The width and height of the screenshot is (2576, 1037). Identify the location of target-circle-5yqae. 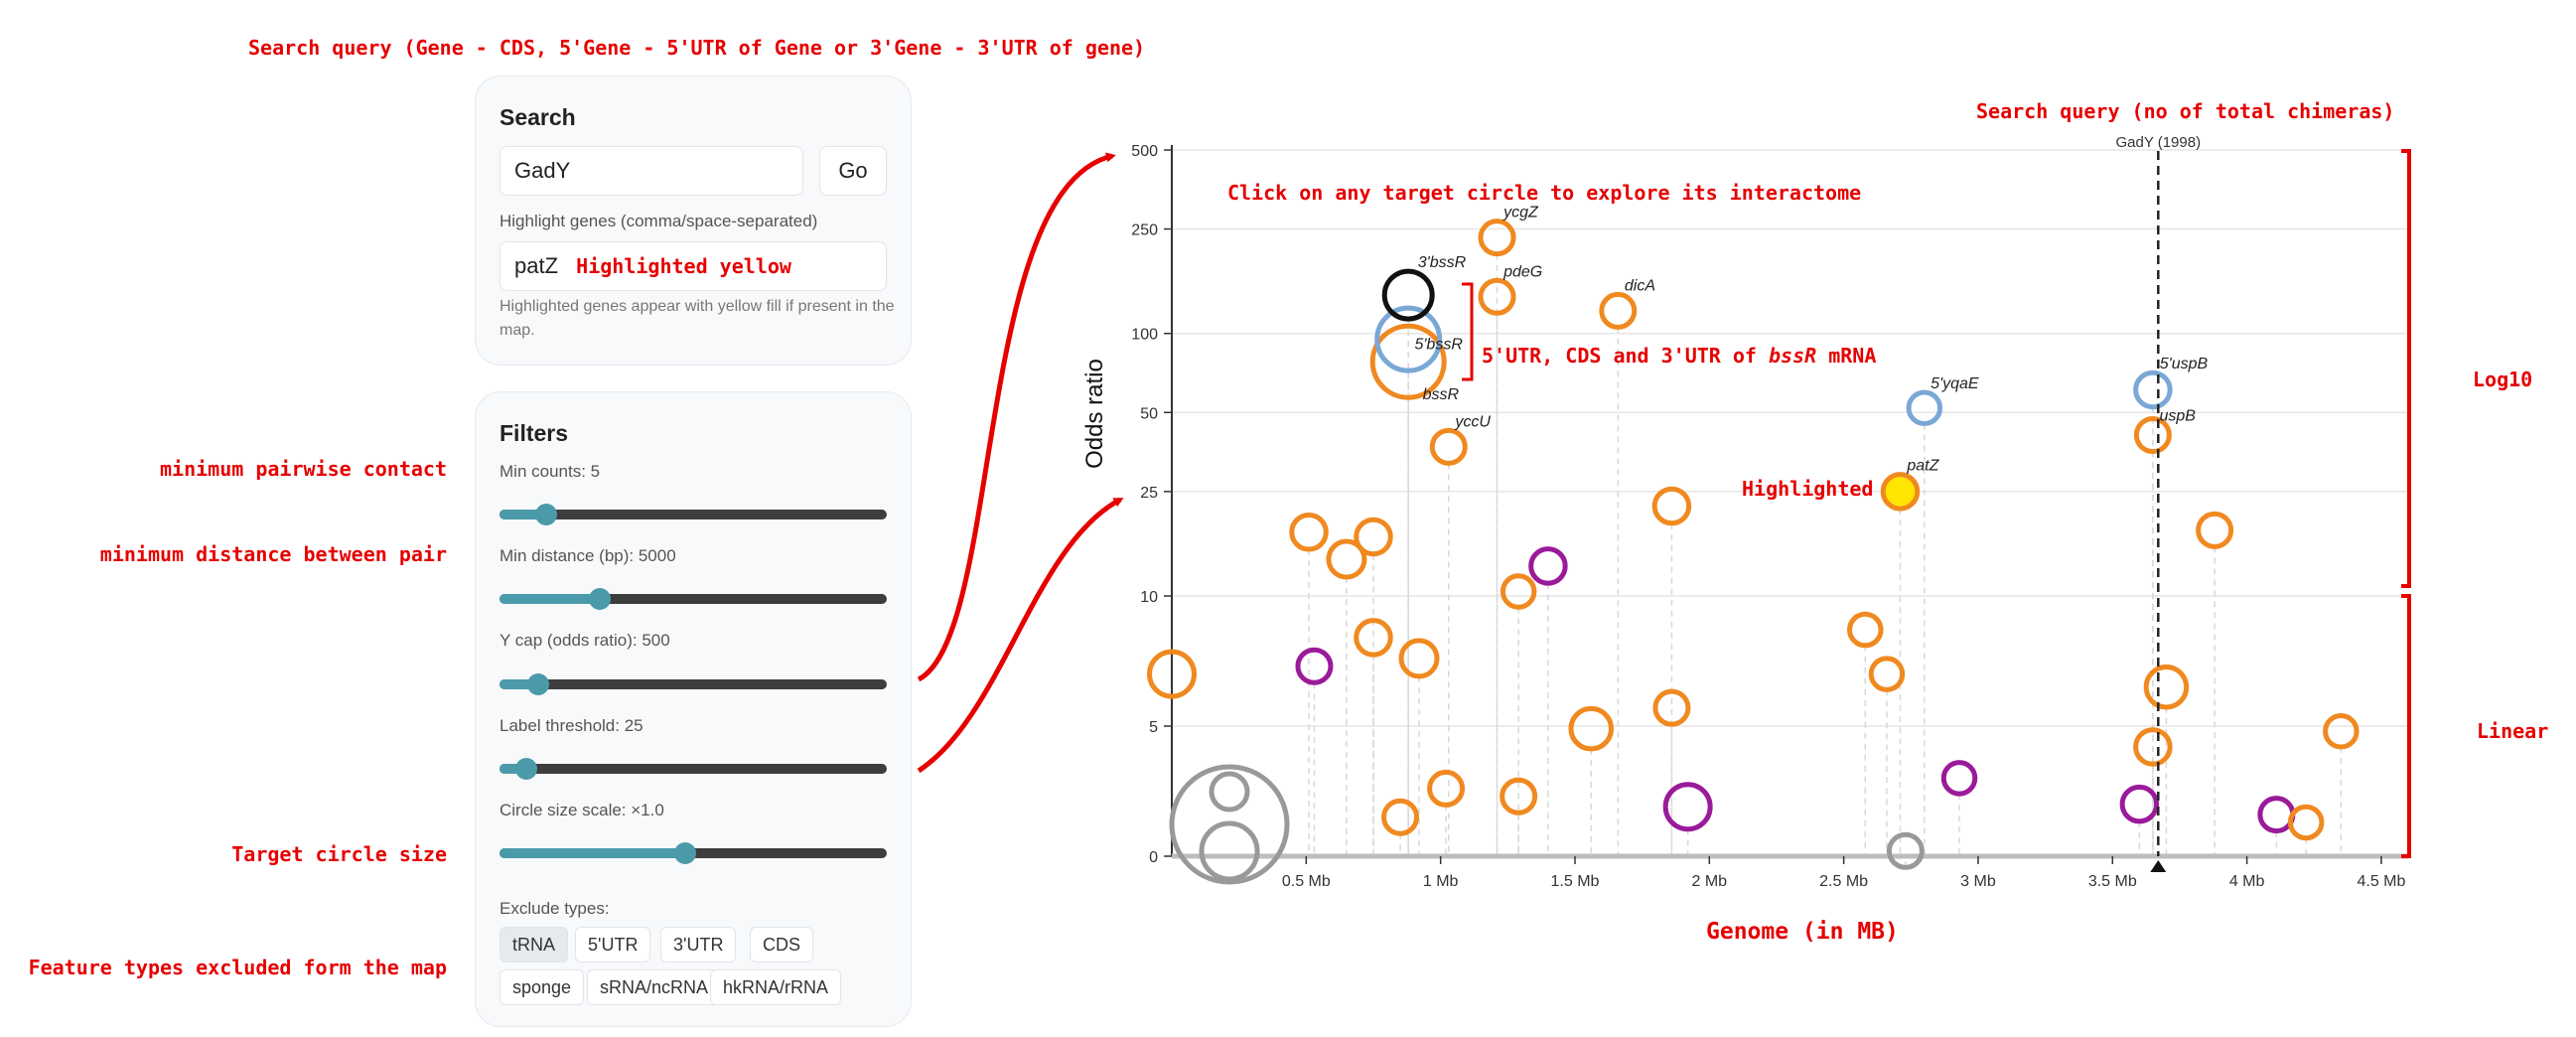
(1925, 408).